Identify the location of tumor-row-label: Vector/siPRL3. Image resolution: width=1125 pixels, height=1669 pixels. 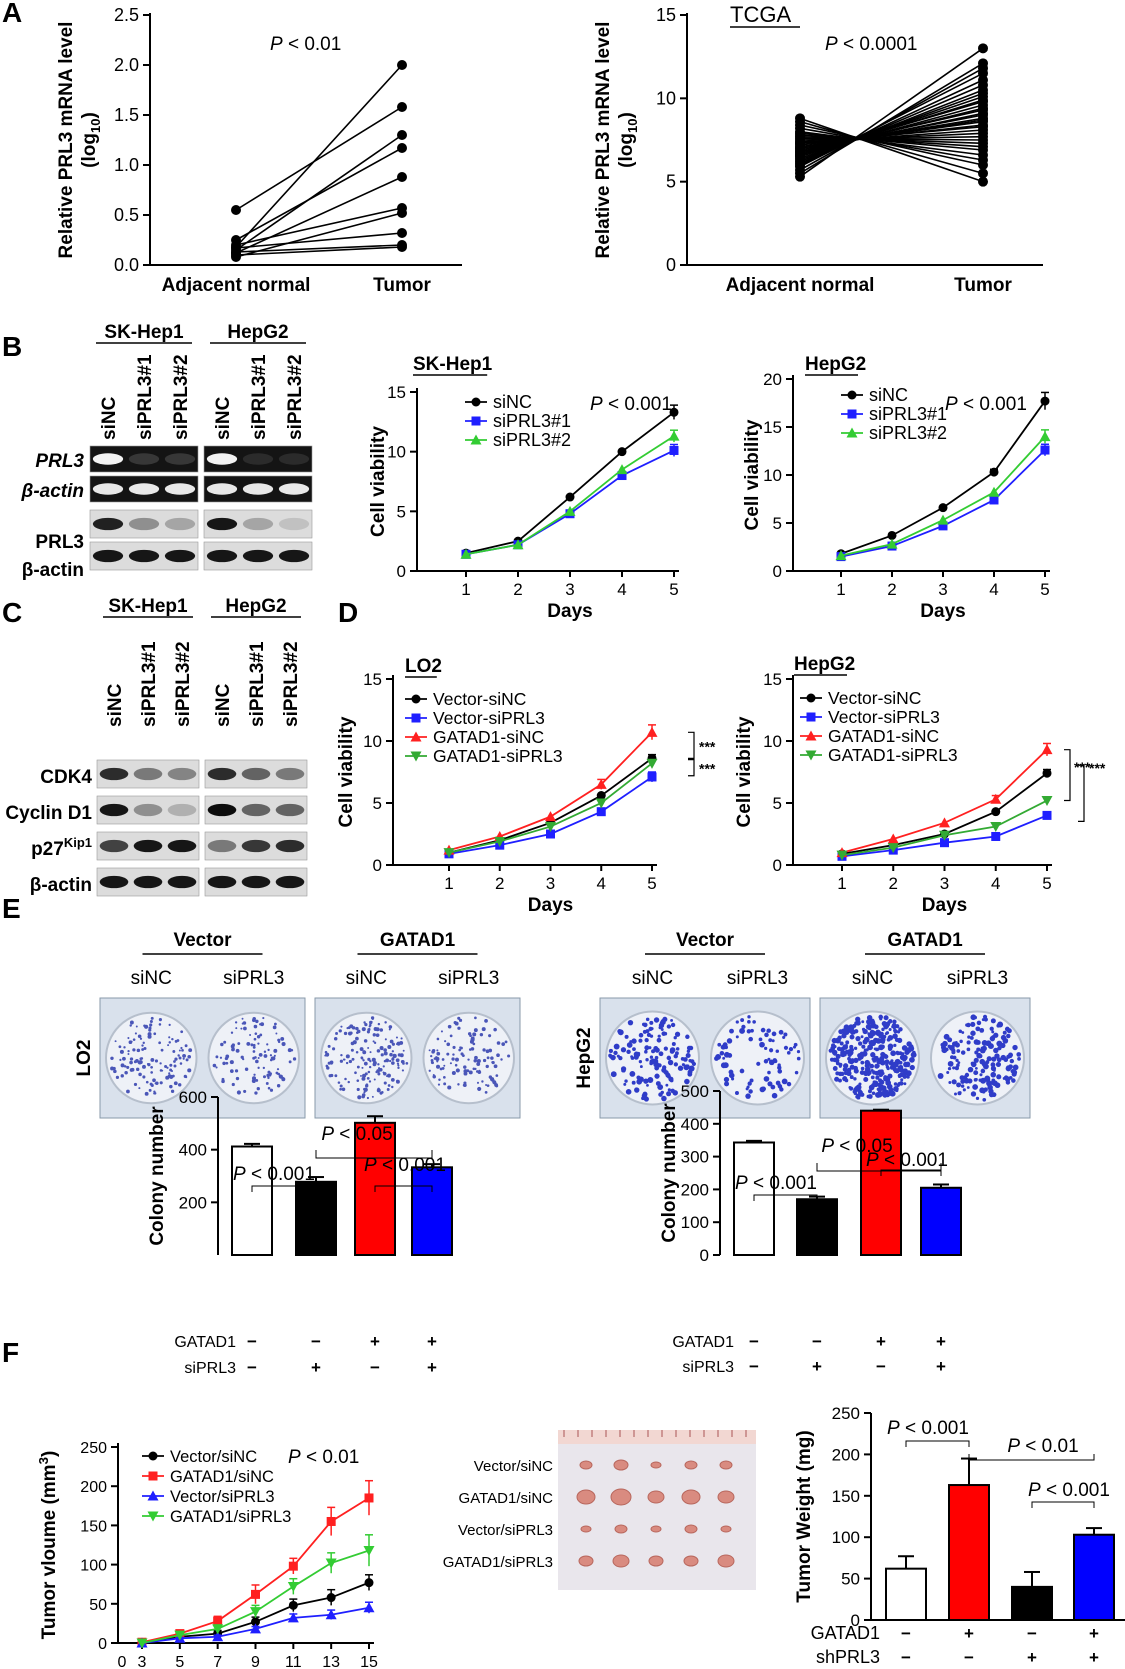
(505, 1530).